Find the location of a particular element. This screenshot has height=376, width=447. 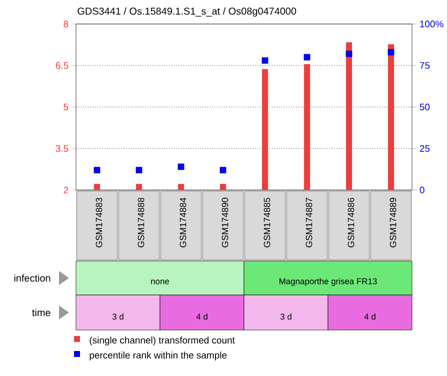

x-tick-label: GSM174885 is located at coordinates (267, 223).